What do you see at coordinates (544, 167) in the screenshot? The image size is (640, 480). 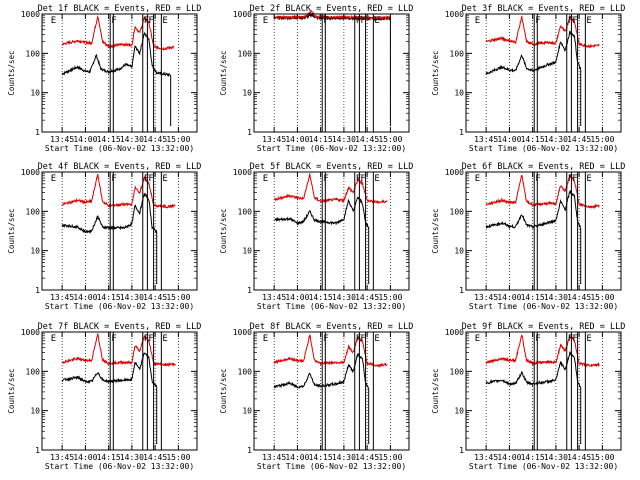 I see `panel-title: Det 6f BLACK = Events, RED = LLD` at bounding box center [544, 167].